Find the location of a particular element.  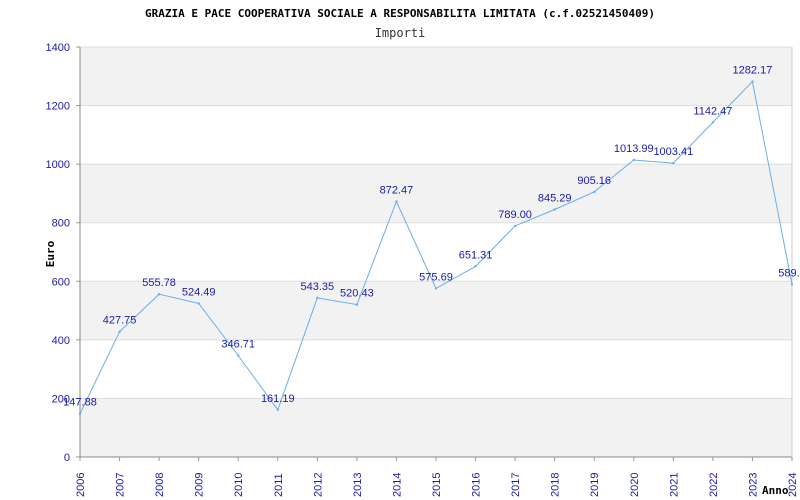

data-label: 575.69 is located at coordinates (436, 277).